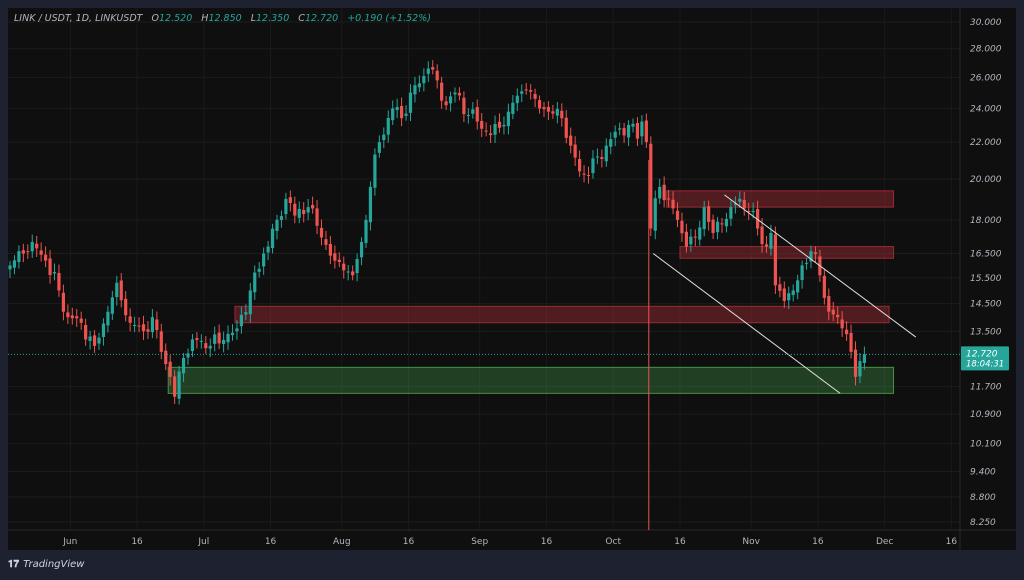 The width and height of the screenshot is (1024, 580). I want to click on high-value: 12.850, so click(225, 18).